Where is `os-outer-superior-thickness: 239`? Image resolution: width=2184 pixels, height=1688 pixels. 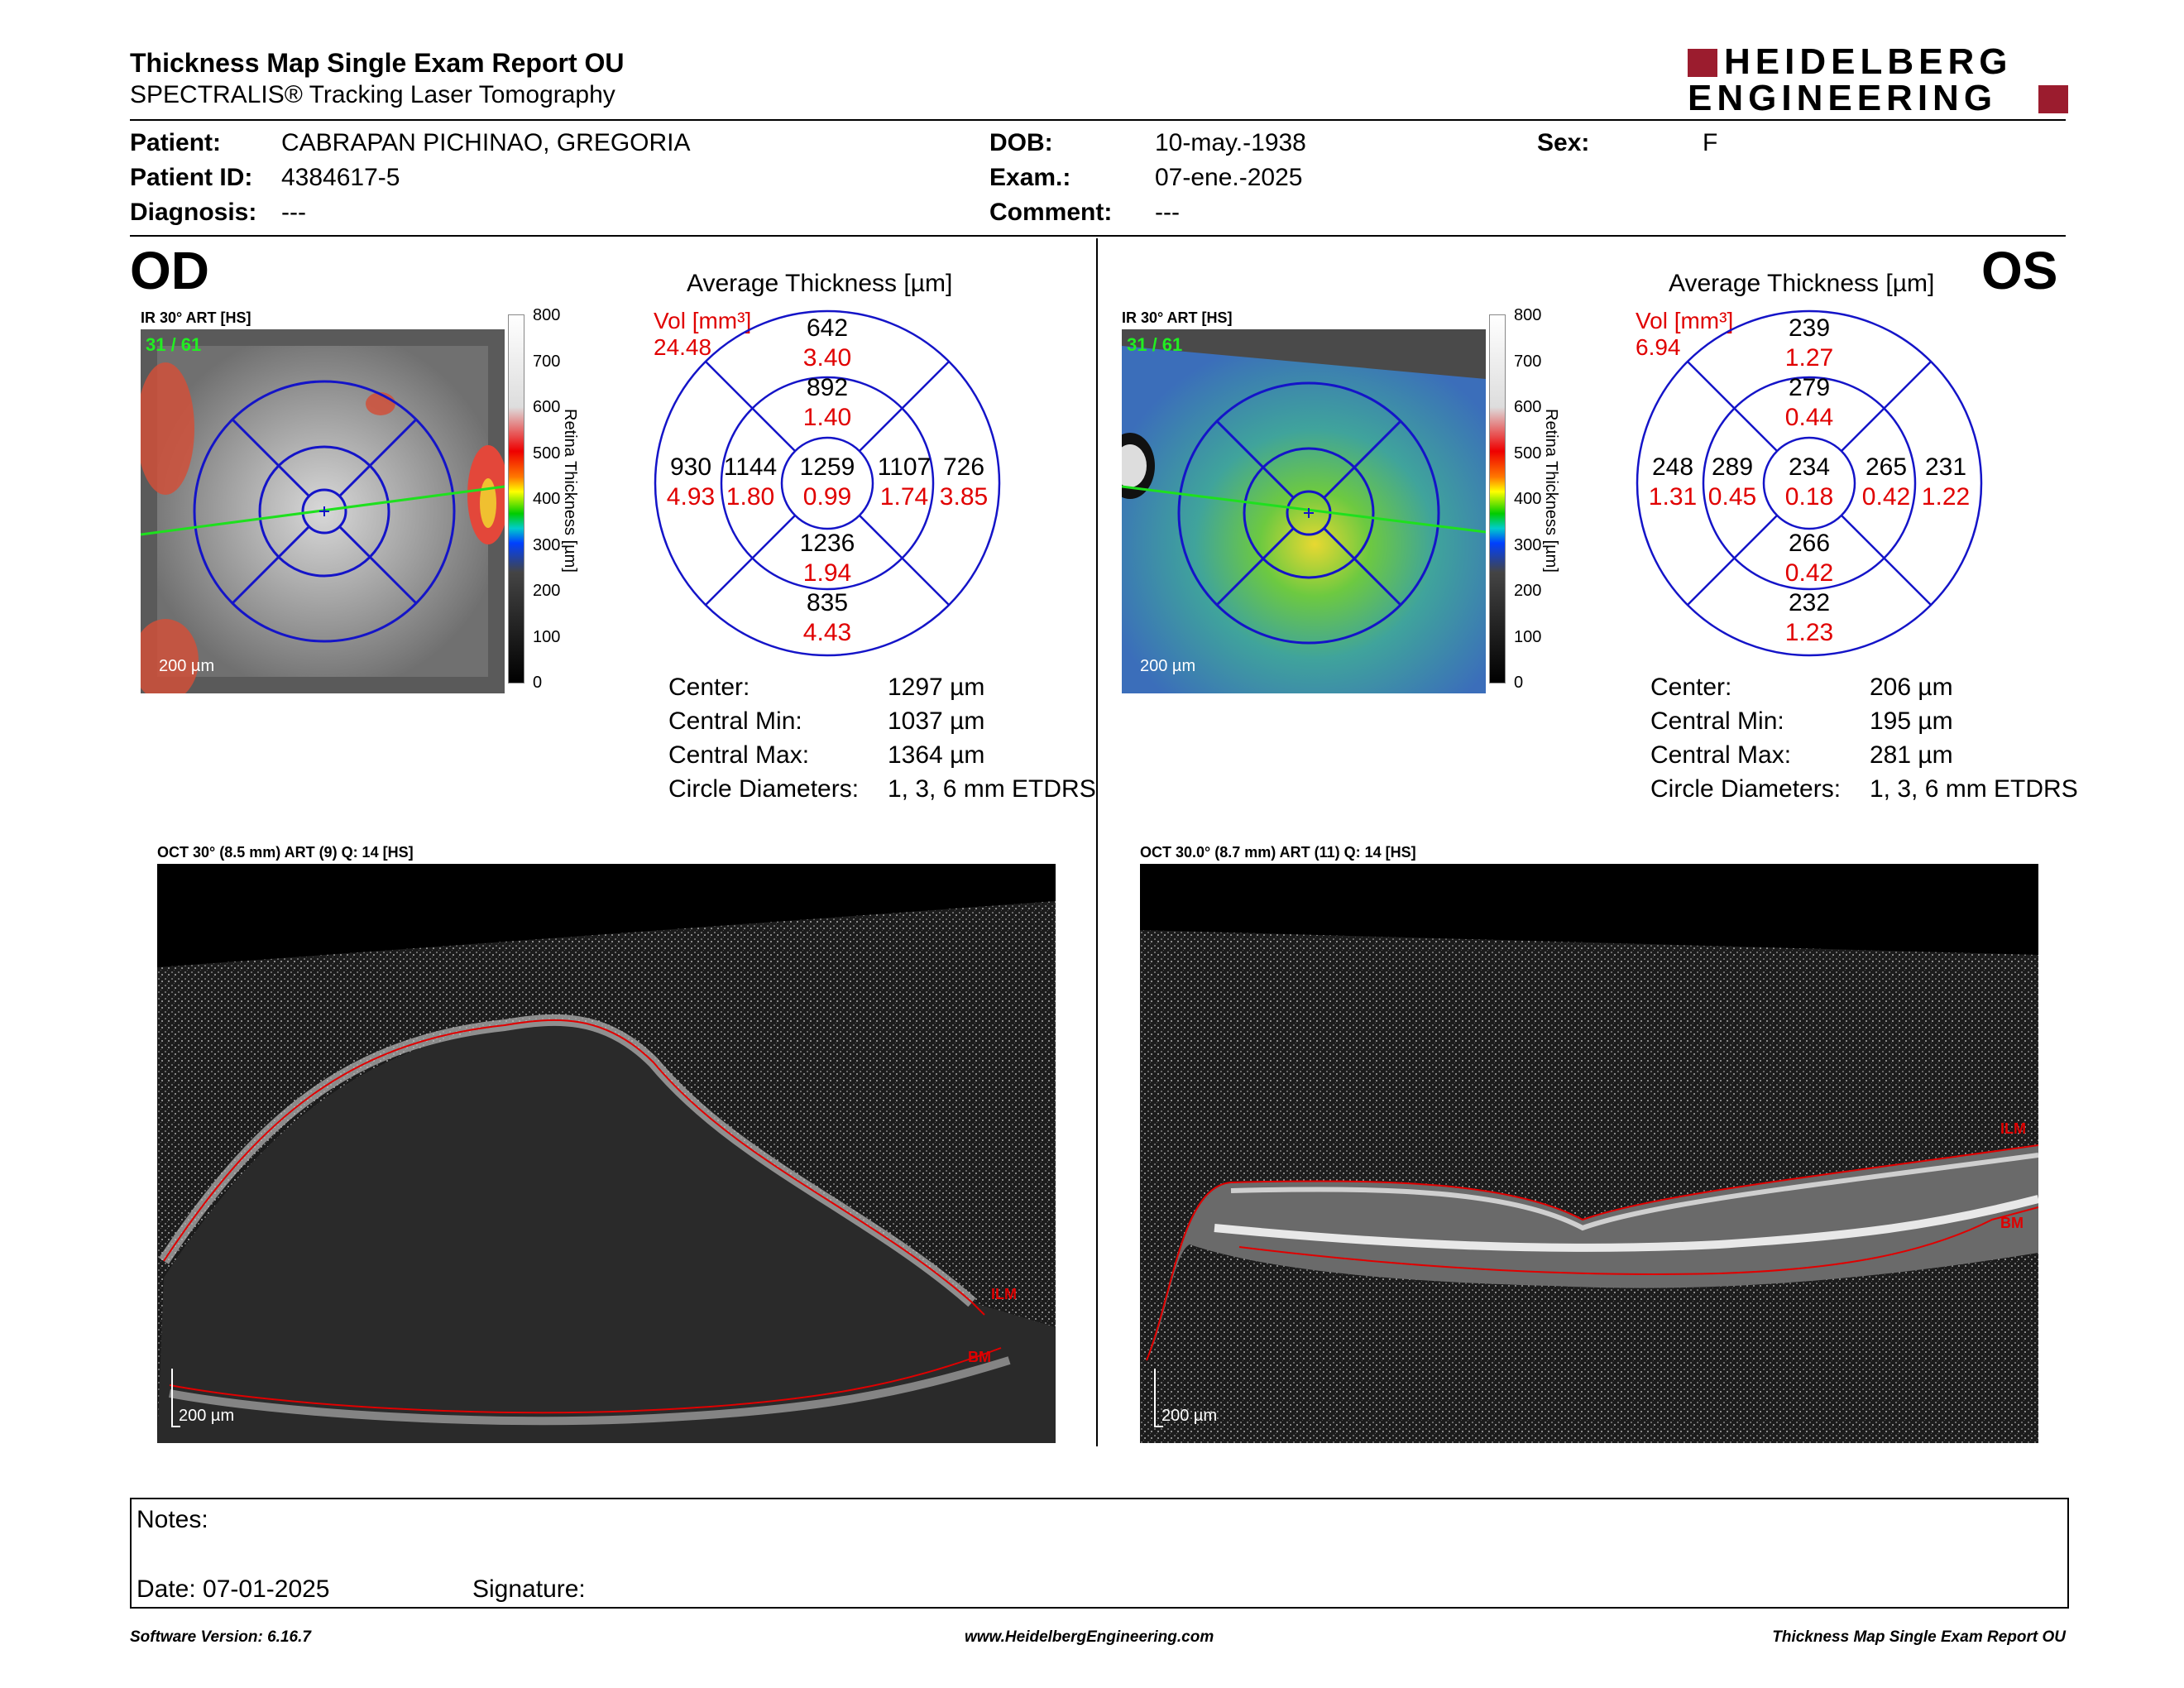 os-outer-superior-thickness: 239 is located at coordinates (1809, 328).